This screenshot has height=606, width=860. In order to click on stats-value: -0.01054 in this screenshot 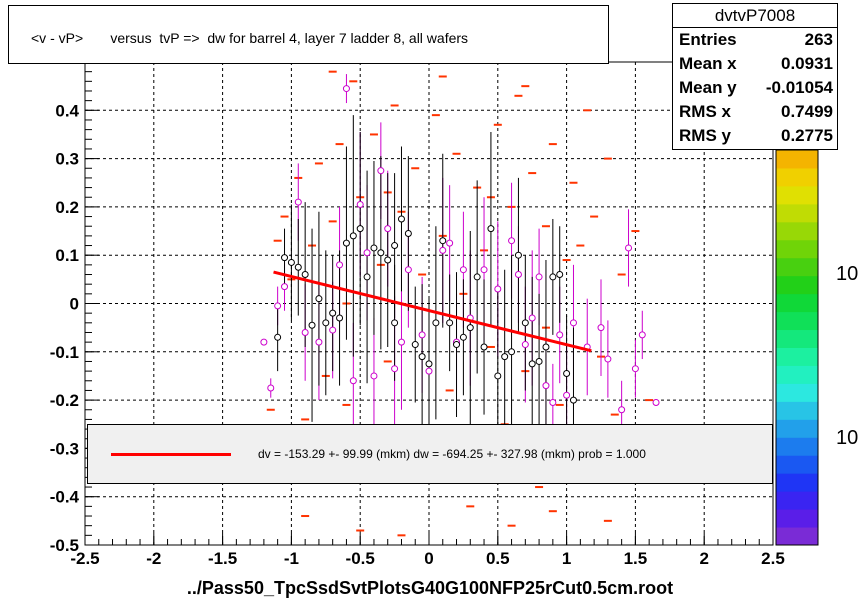, I will do `click(799, 87)`.